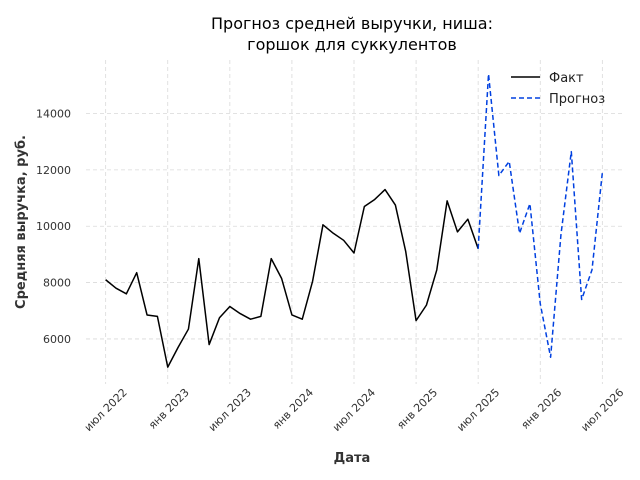 This screenshot has width=640, height=480. I want to click on x-tick-label: янв 2024, so click(293, 409).